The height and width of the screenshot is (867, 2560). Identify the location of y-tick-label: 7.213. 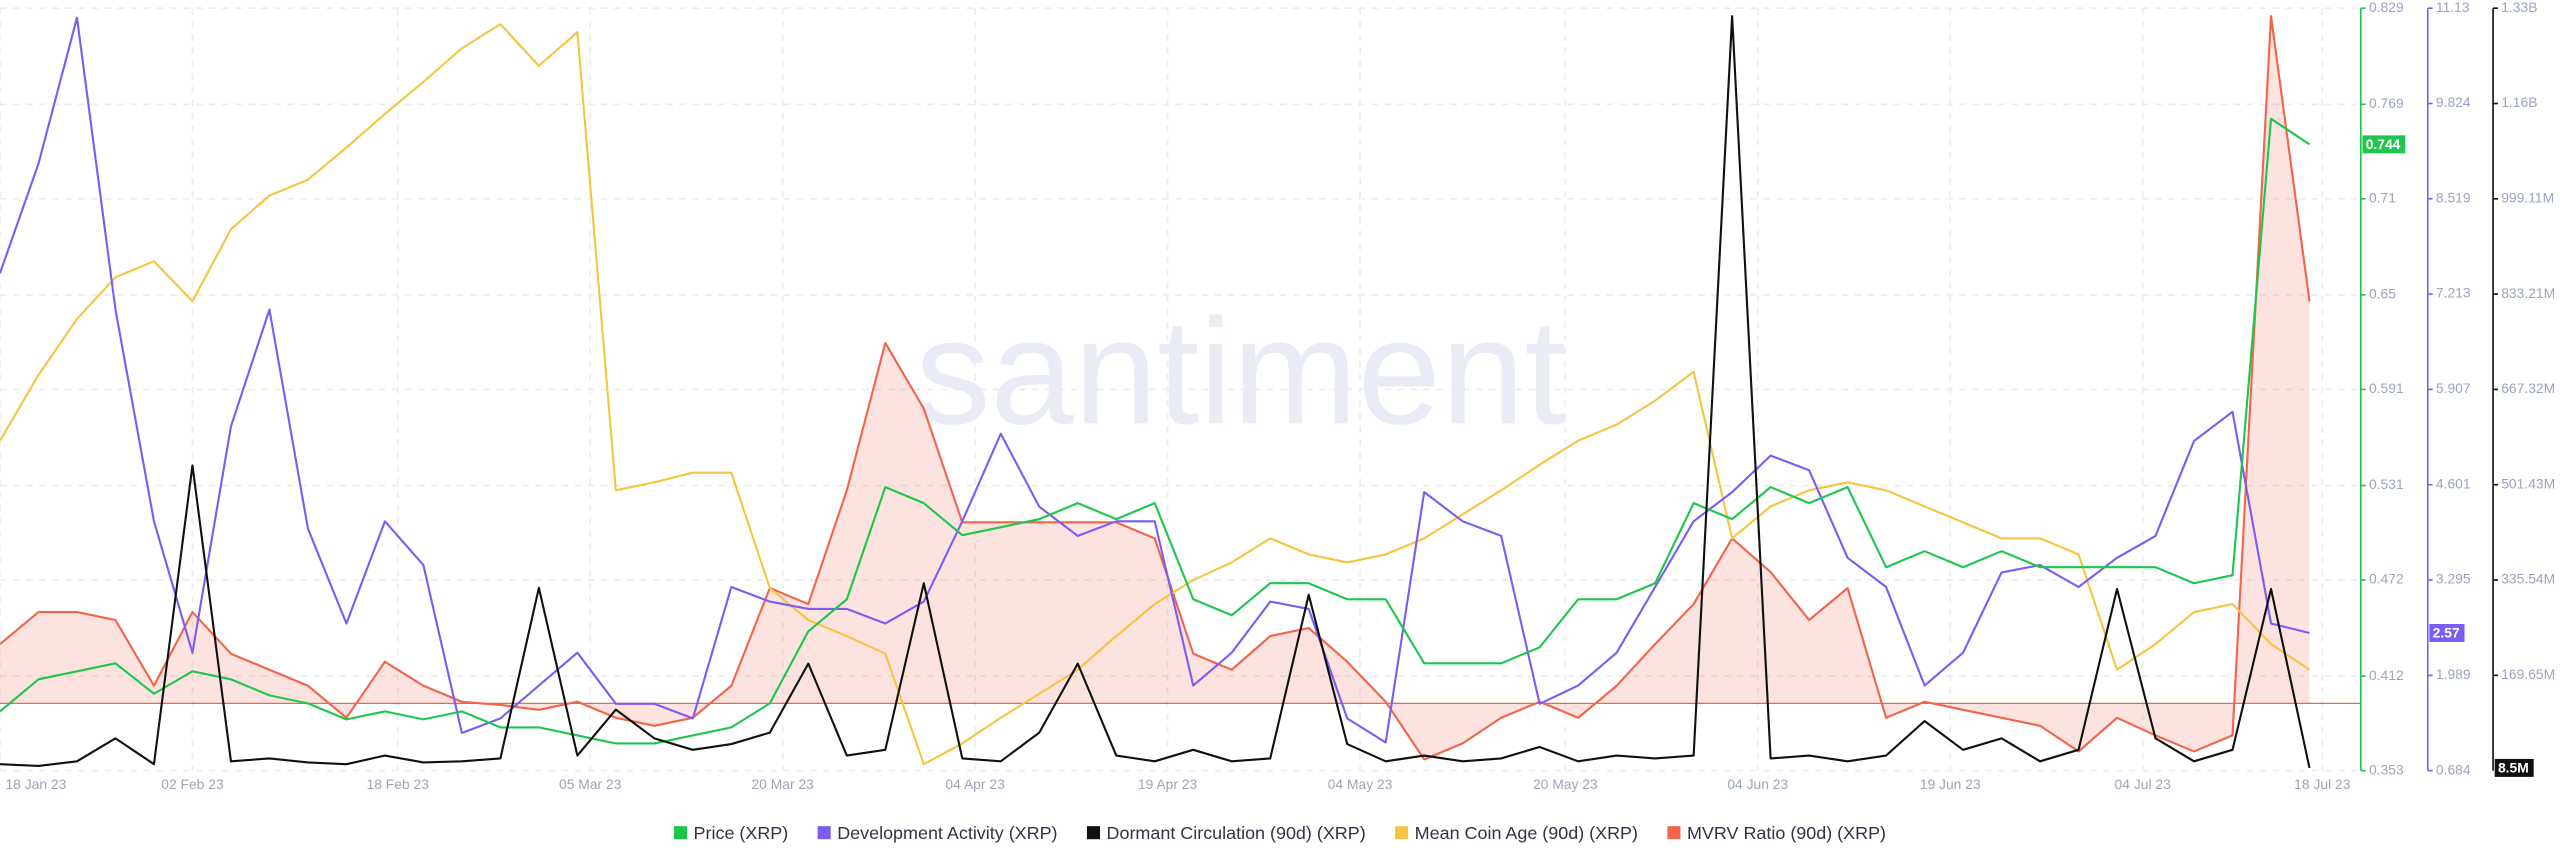
(2453, 293).